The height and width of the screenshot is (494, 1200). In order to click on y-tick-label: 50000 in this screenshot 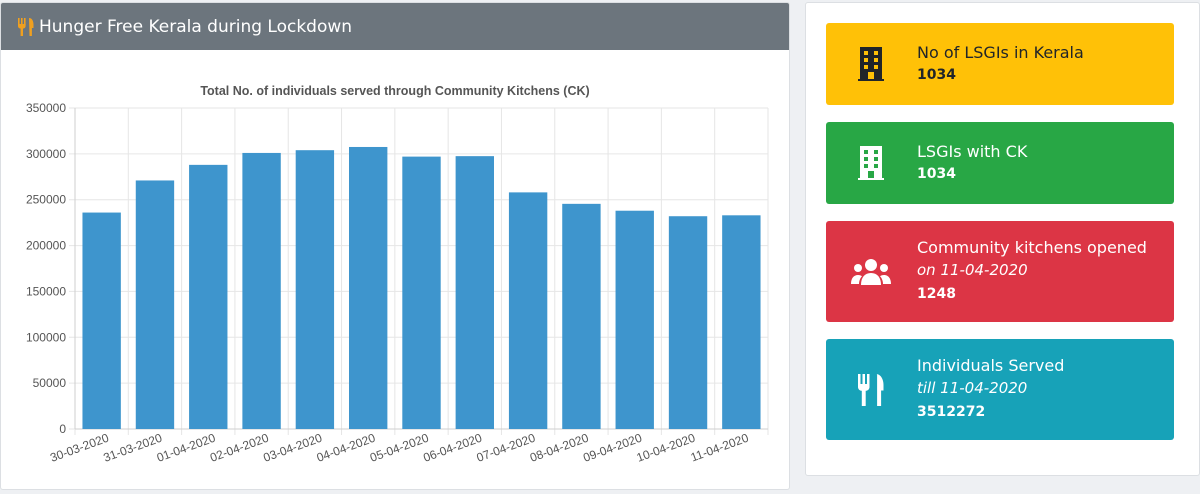, I will do `click(50, 383)`.